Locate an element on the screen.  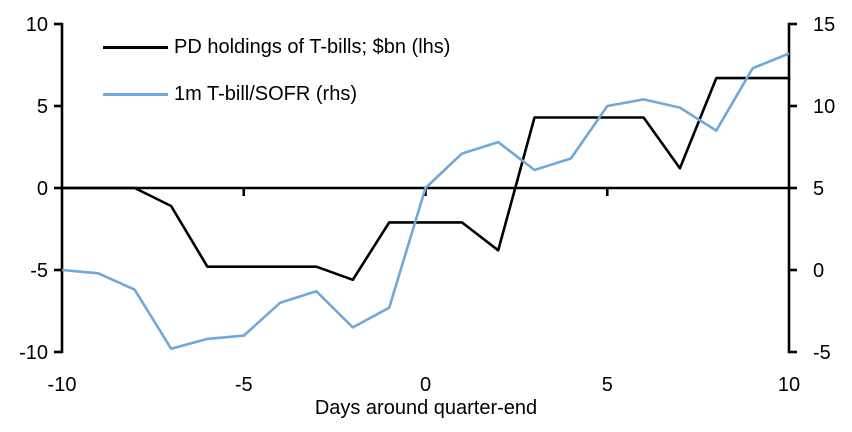
right-axis-tick-label: -5 is located at coordinates (822, 353).